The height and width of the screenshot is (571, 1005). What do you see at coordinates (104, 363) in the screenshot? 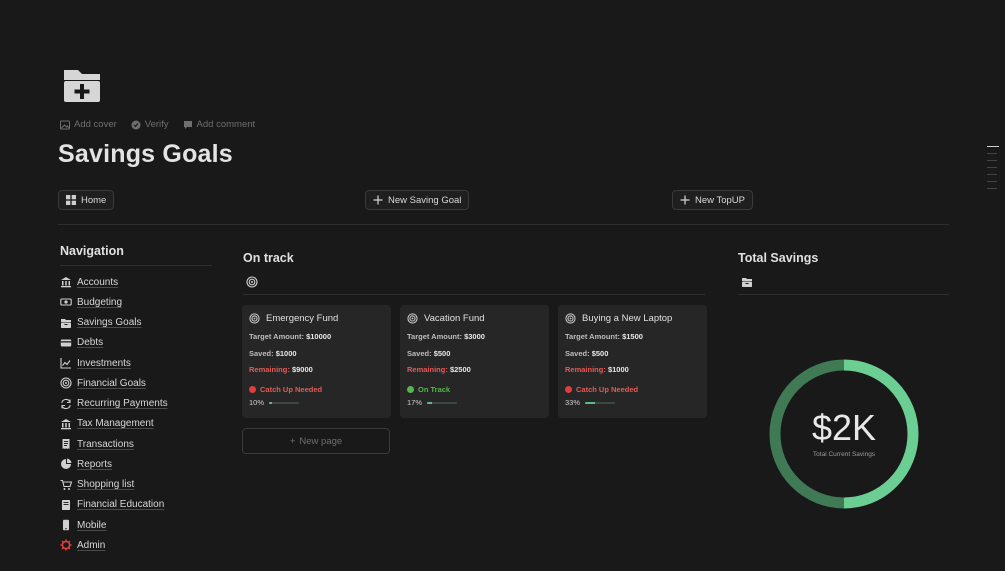
I see `nav-item-label: Investments` at bounding box center [104, 363].